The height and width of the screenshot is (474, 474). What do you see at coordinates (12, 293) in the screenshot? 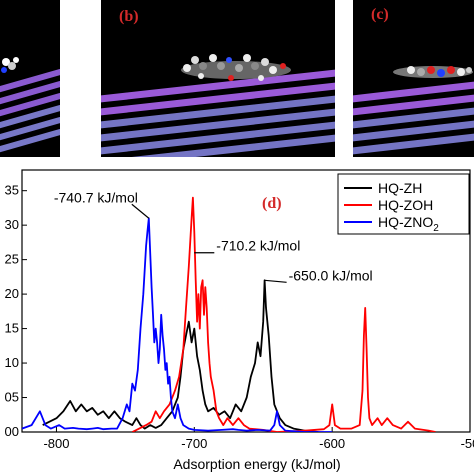
I see `y-tick-label: 20` at bounding box center [12, 293].